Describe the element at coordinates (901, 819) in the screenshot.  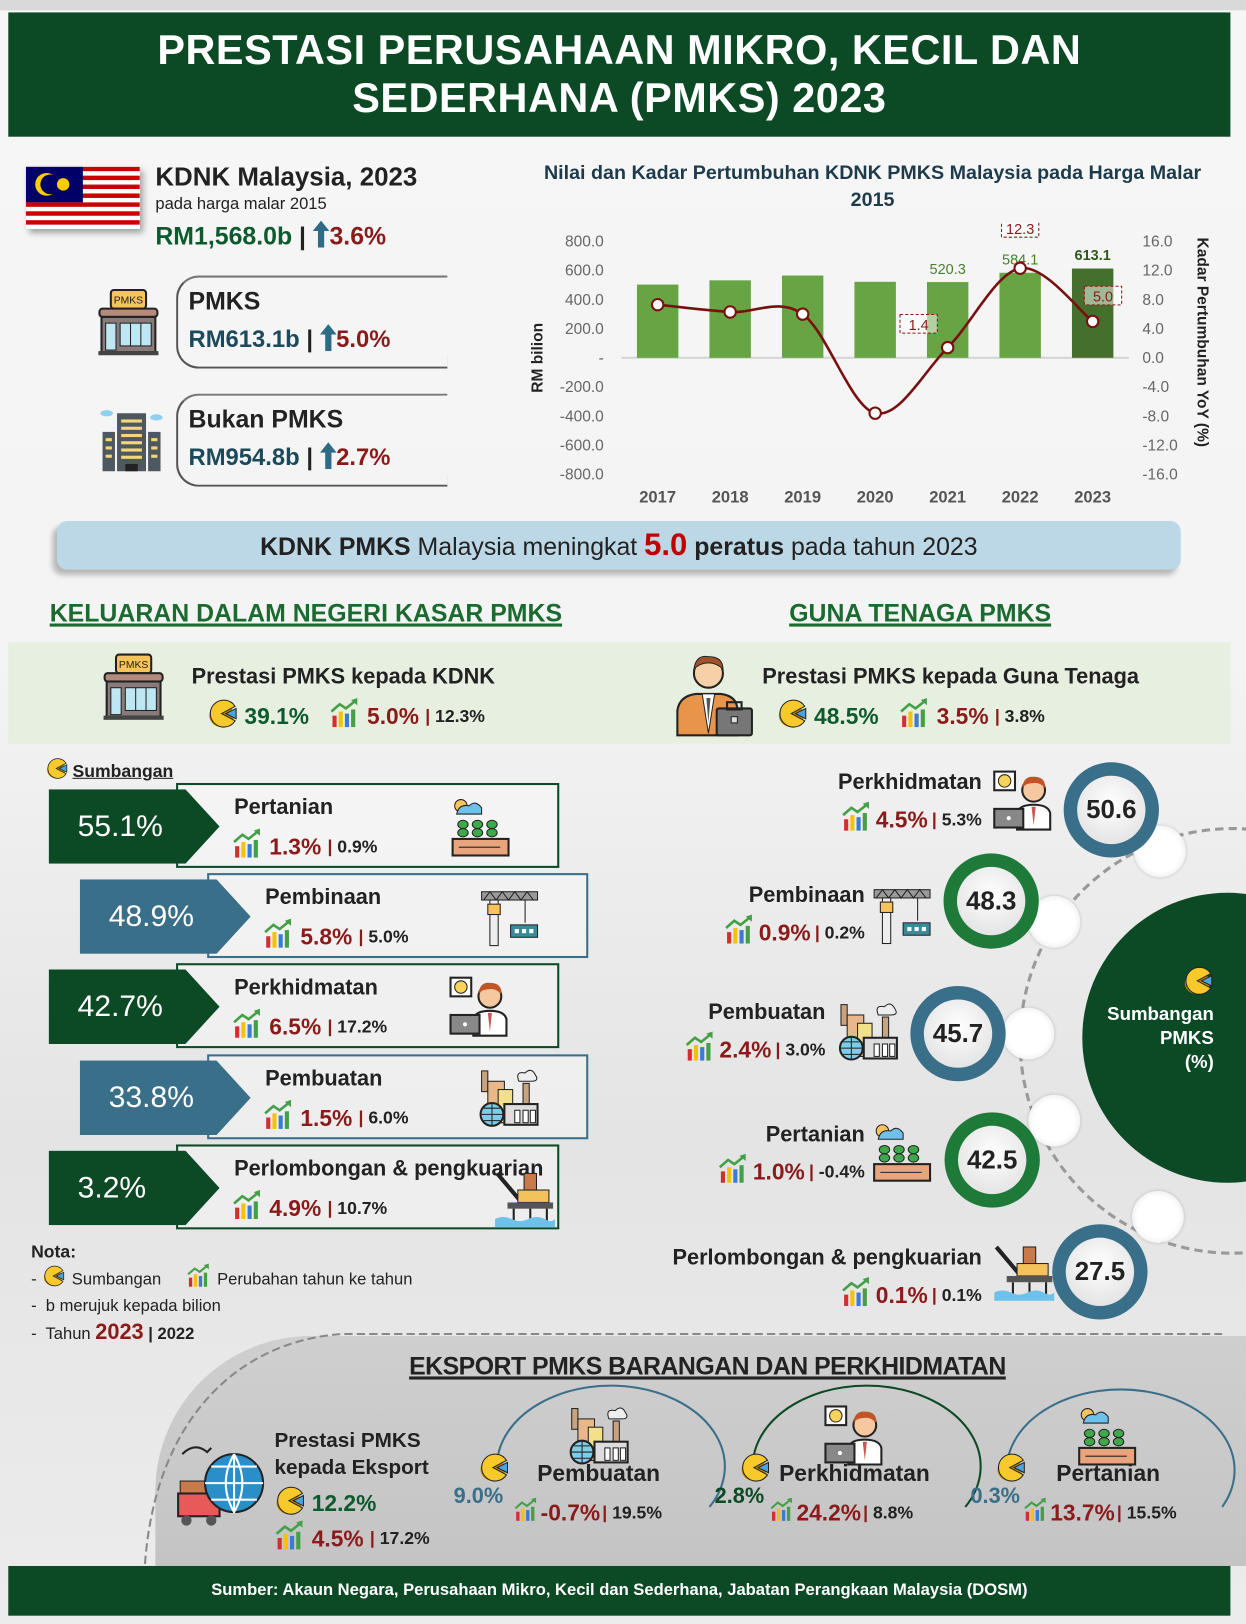
I see `sector-growth: 4.5%` at that location.